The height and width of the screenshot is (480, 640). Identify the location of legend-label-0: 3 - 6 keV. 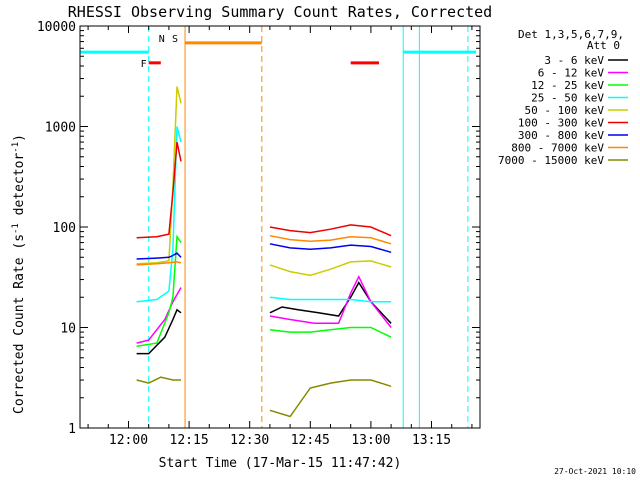
(574, 60).